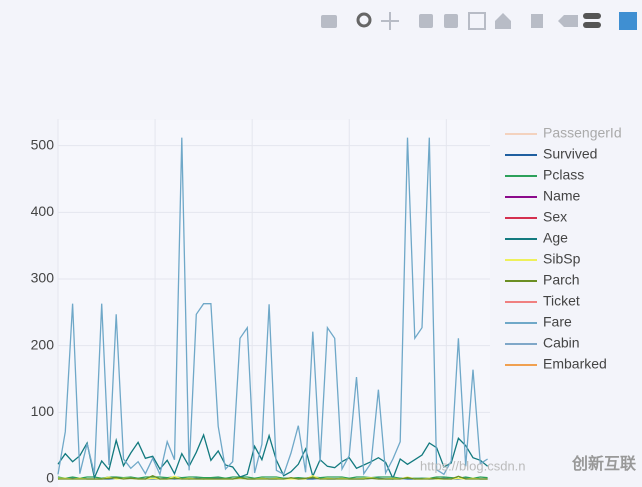 The image size is (642, 487). I want to click on pan-icon, so click(390, 21).